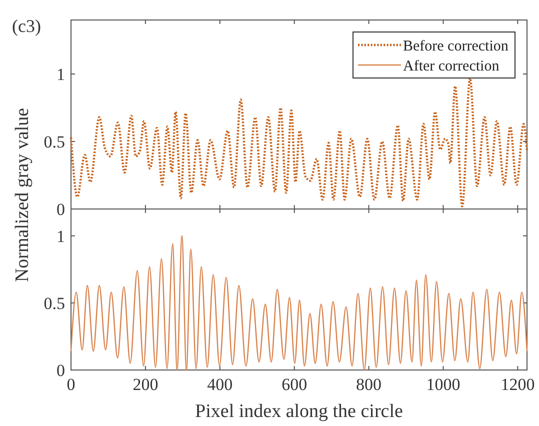 Image resolution: width=539 pixels, height=426 pixels. What do you see at coordinates (295, 384) in the screenshot?
I see `x-tick-label: 600` at bounding box center [295, 384].